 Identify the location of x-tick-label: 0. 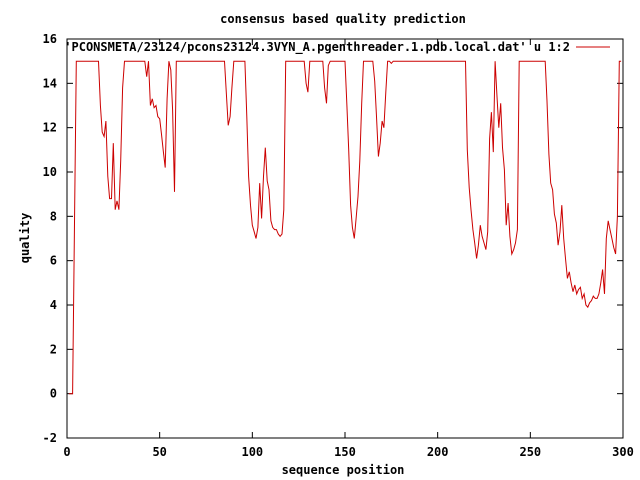
(66, 452).